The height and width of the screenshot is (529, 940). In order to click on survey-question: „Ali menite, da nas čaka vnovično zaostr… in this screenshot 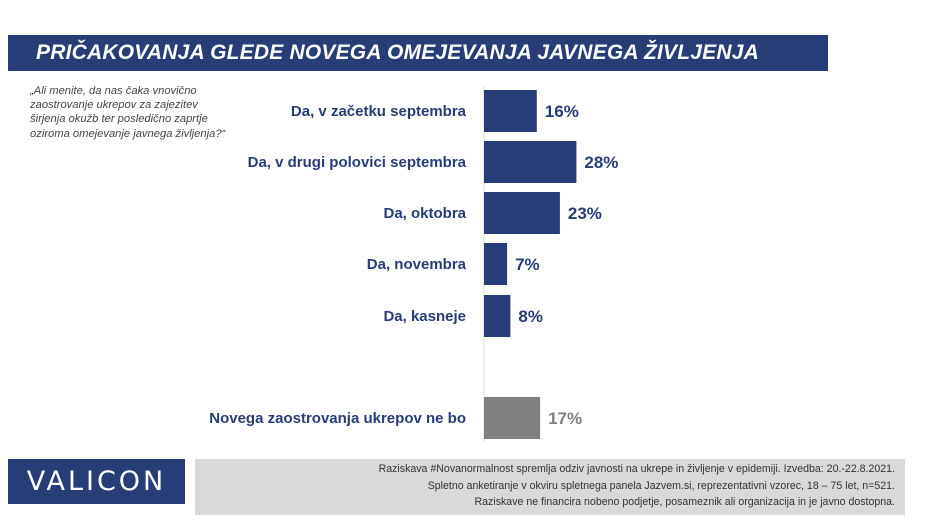, I will do `click(128, 112)`.